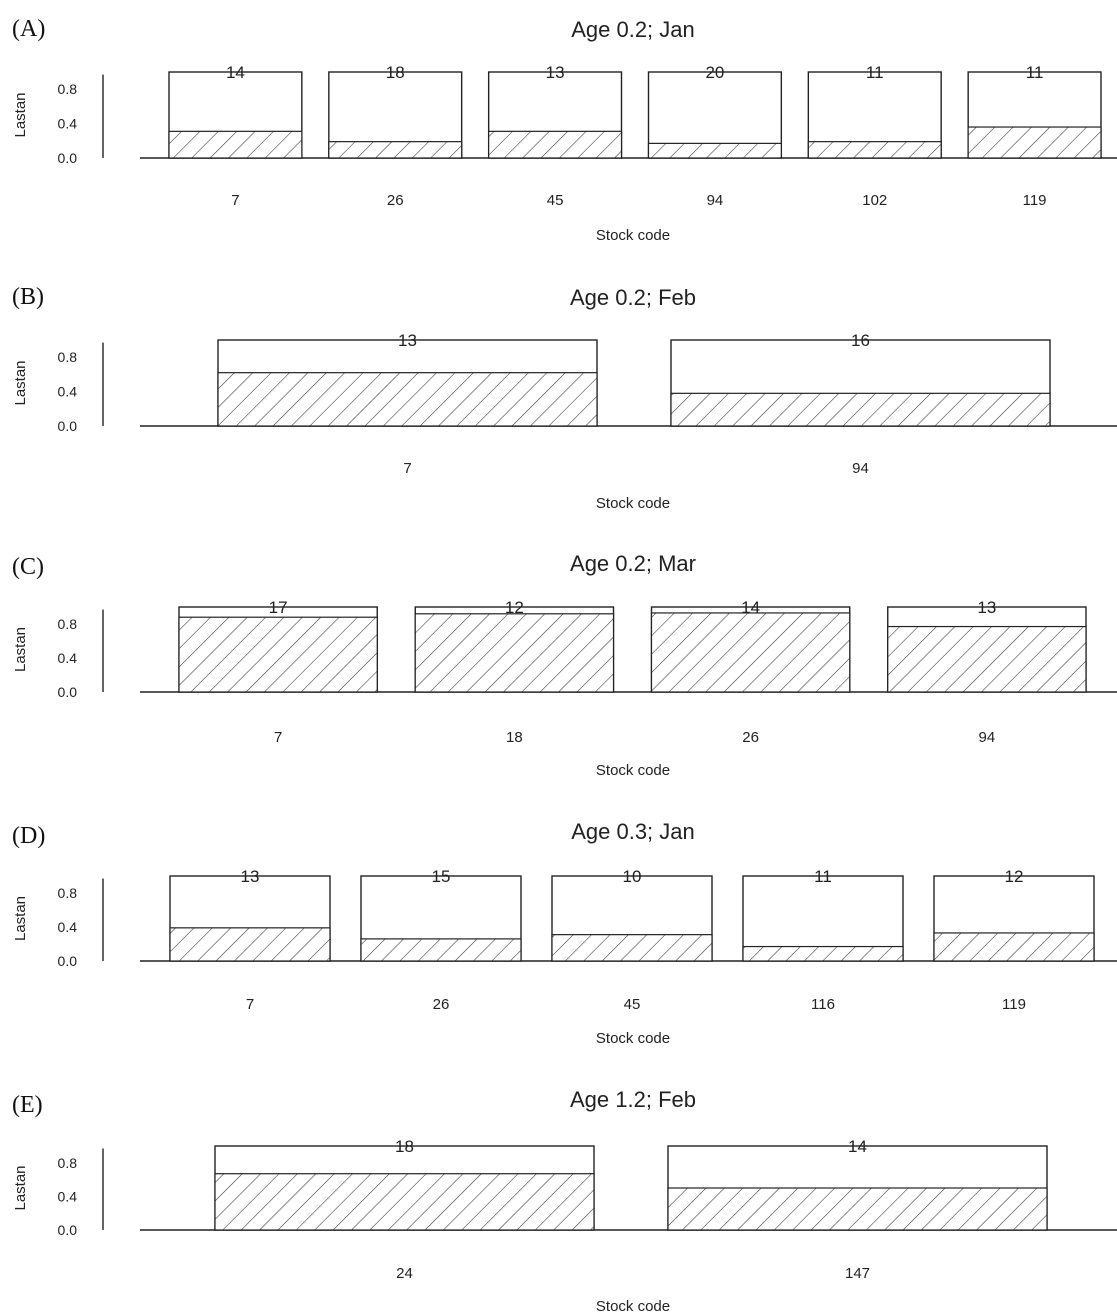  Describe the element at coordinates (874, 200) in the screenshot. I see `x-tick-label: 102` at that location.